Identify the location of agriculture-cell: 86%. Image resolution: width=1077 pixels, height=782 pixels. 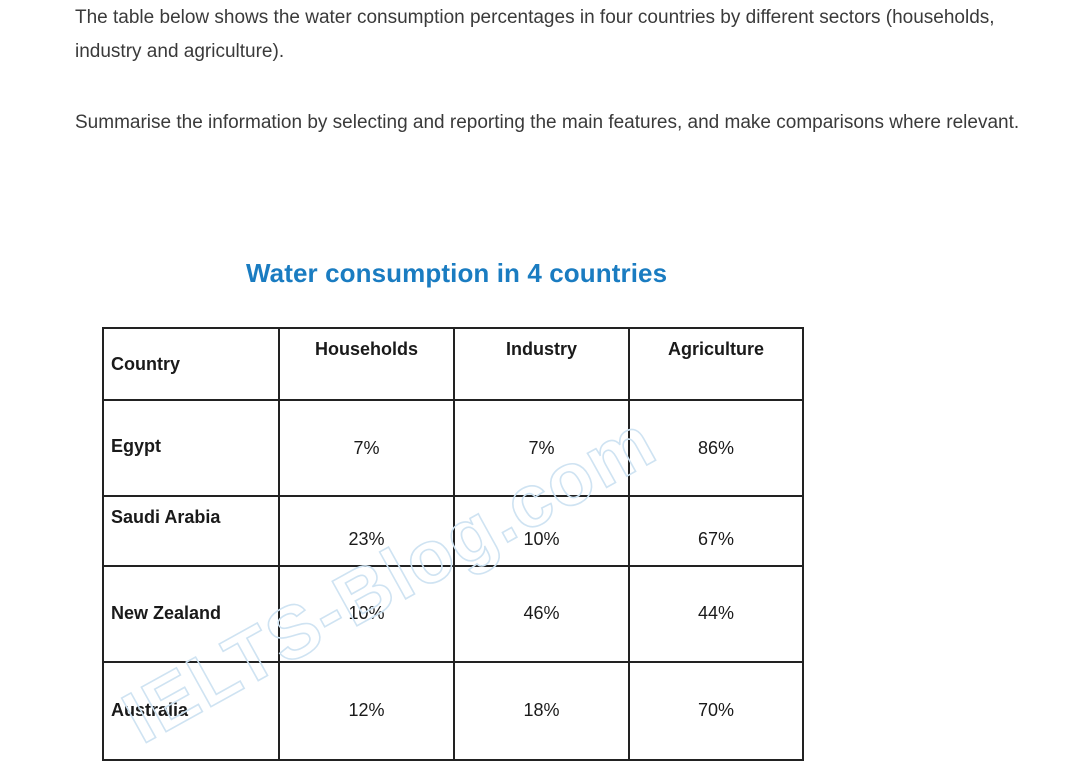
(716, 448).